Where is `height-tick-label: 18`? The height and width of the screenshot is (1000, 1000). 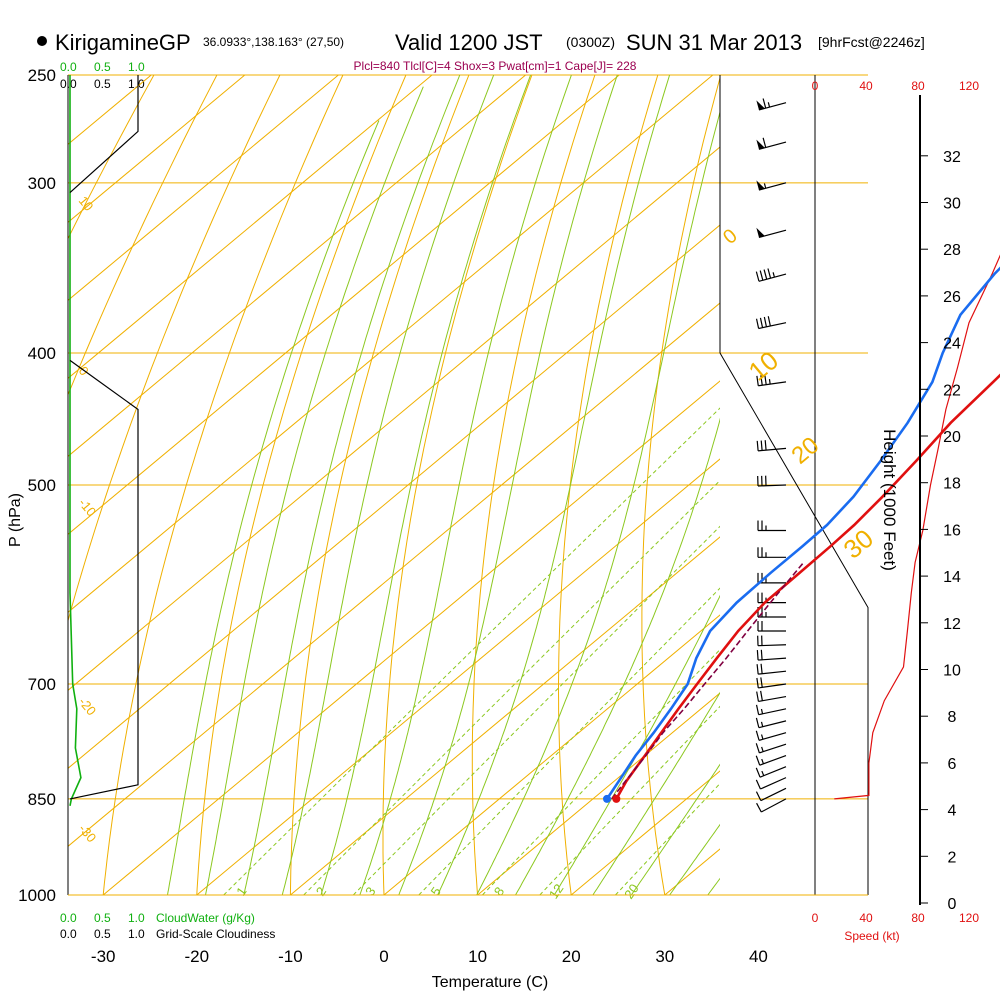
height-tick-label: 18 is located at coordinates (952, 484).